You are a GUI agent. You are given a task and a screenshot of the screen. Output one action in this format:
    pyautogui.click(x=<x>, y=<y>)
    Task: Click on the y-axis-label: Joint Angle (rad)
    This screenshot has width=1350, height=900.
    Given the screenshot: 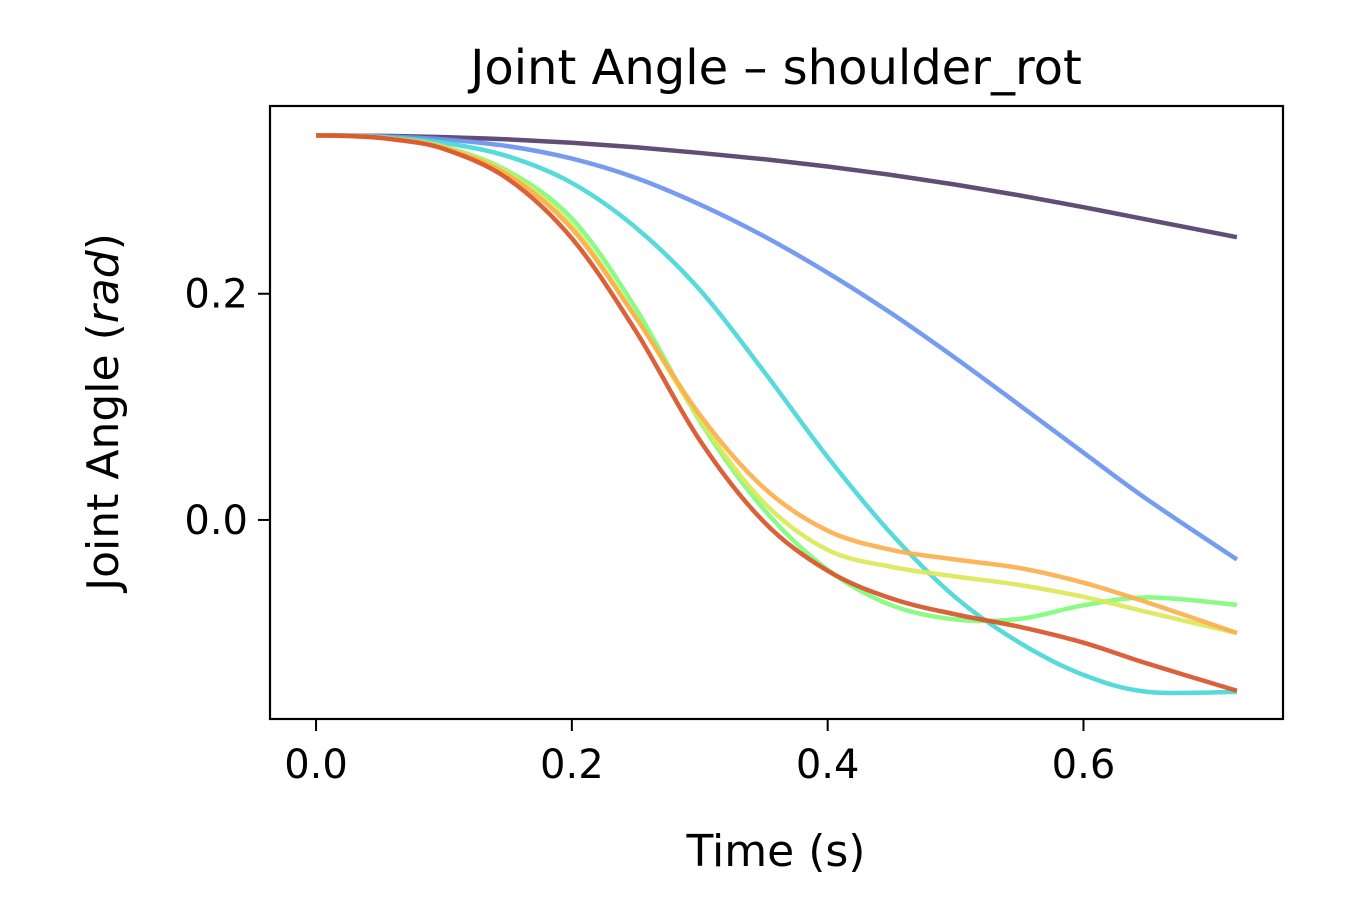 What is the action you would take?
    pyautogui.click(x=103, y=413)
    